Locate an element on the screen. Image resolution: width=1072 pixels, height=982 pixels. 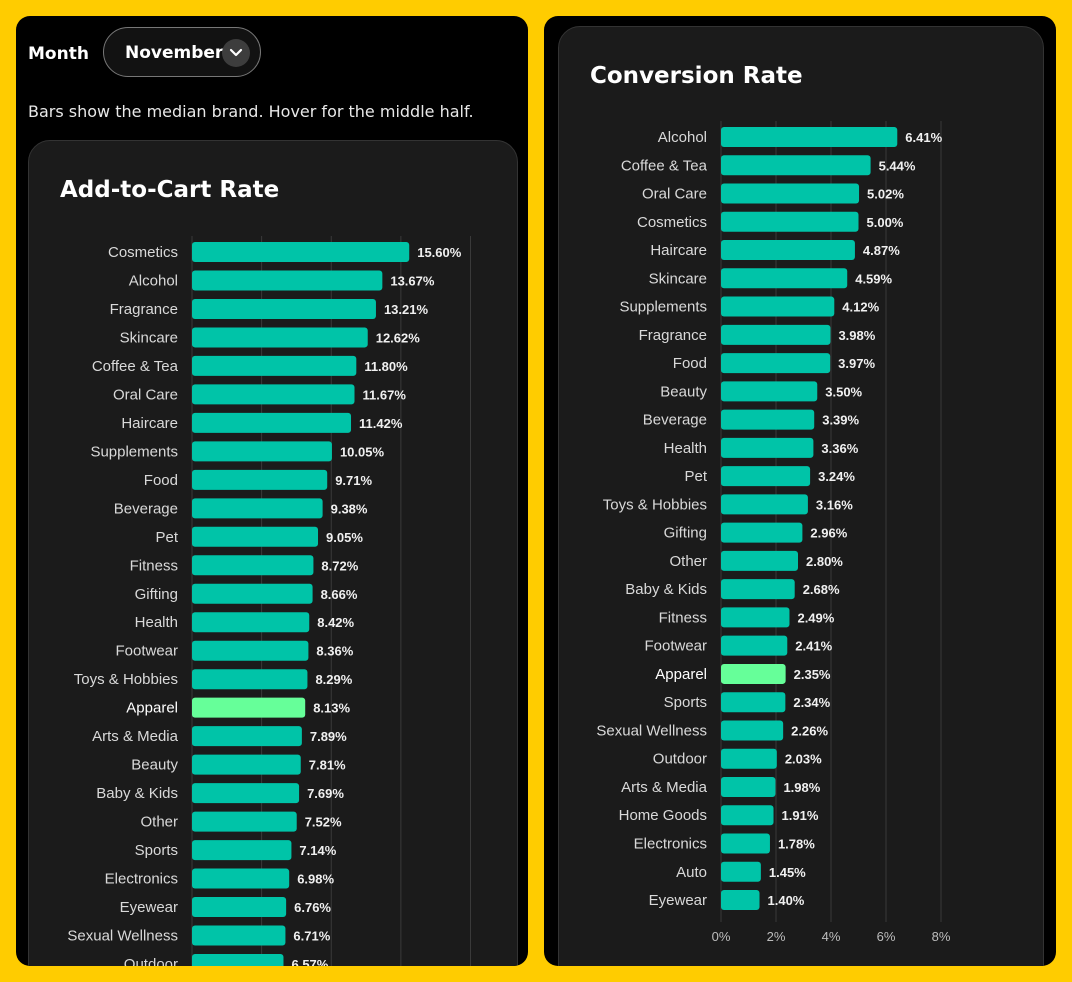
bar-row: Eyewear 6.76% is located at coordinates (226, 907).